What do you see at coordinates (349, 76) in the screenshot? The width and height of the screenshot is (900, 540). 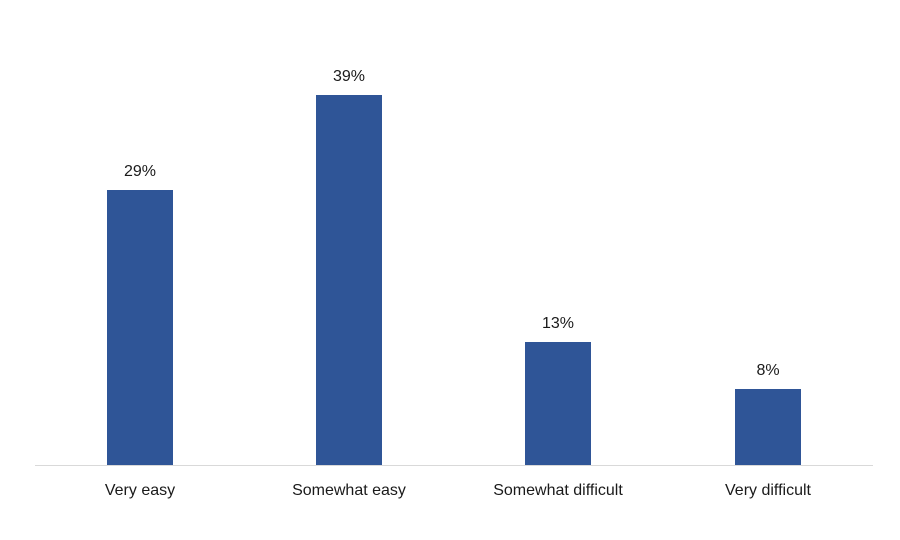 I see `data-label: 39%` at bounding box center [349, 76].